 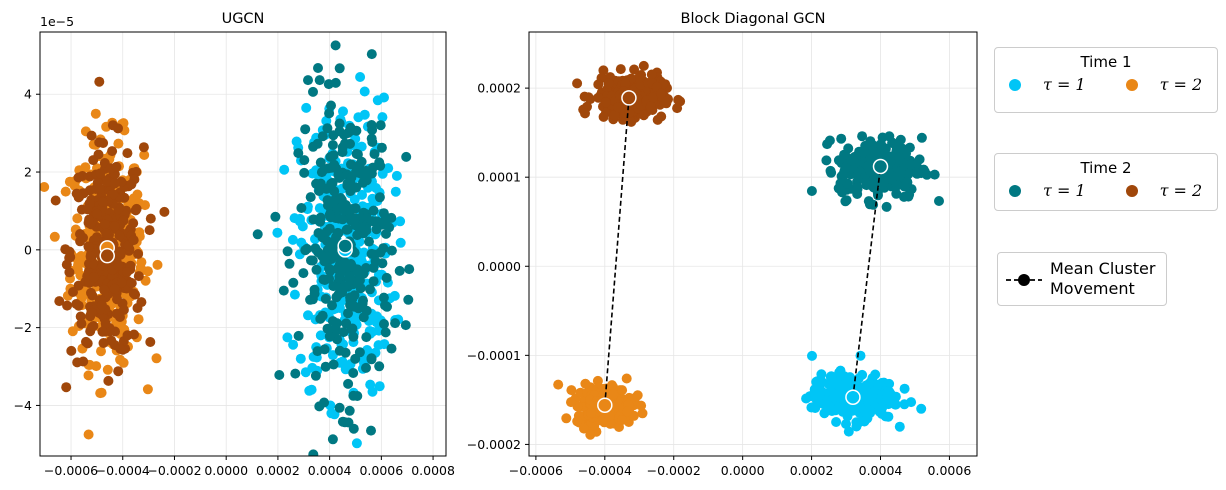 I want to click on legend-movement-line1: Mean Cluster, so click(x=1103, y=268).